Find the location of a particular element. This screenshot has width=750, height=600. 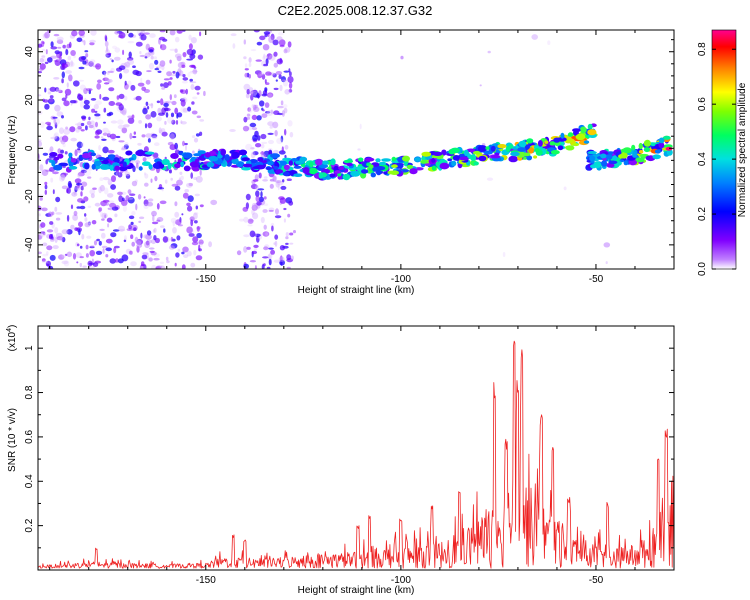

colorbar-gradient is located at coordinates (724, 149).